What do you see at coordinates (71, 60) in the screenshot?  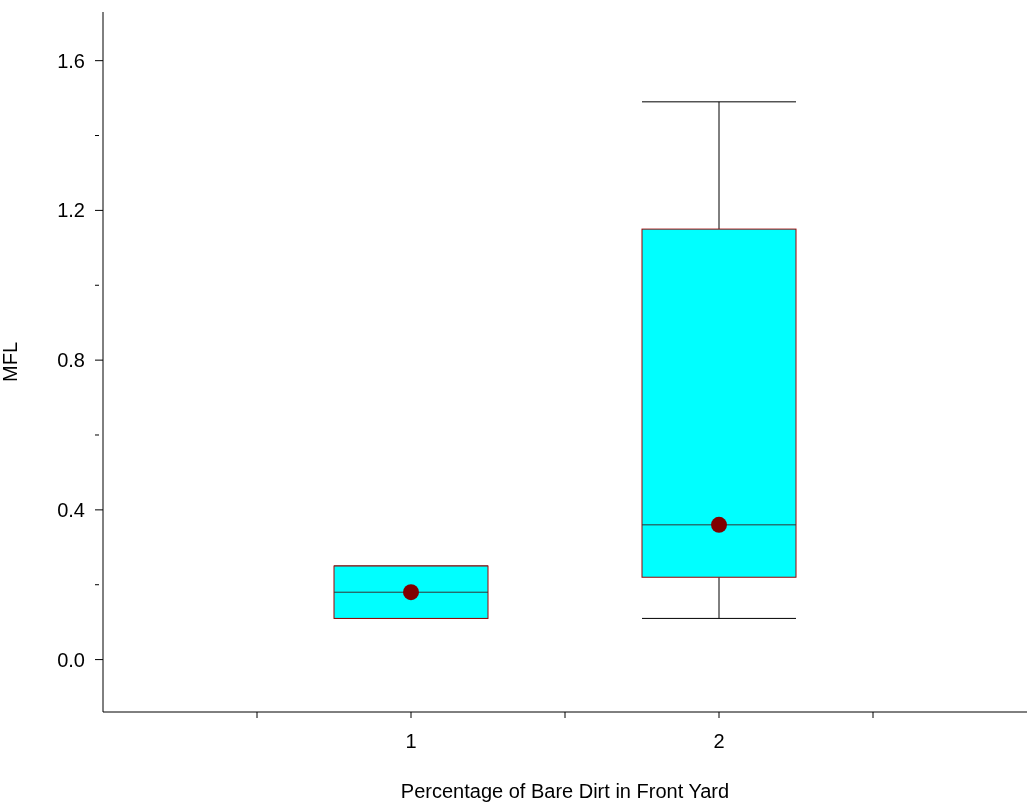 I see `y-tick-label: 1.6` at bounding box center [71, 60].